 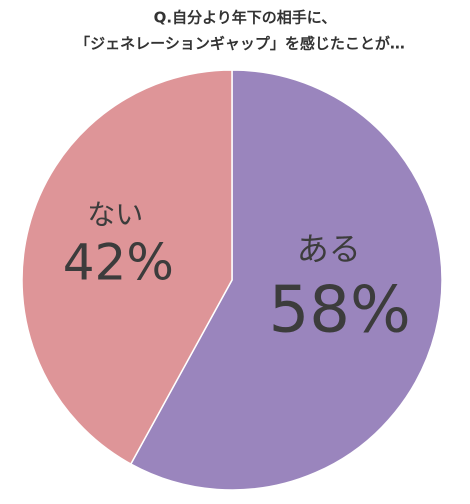 I want to click on slice-value-label: 42%, so click(x=118, y=262).